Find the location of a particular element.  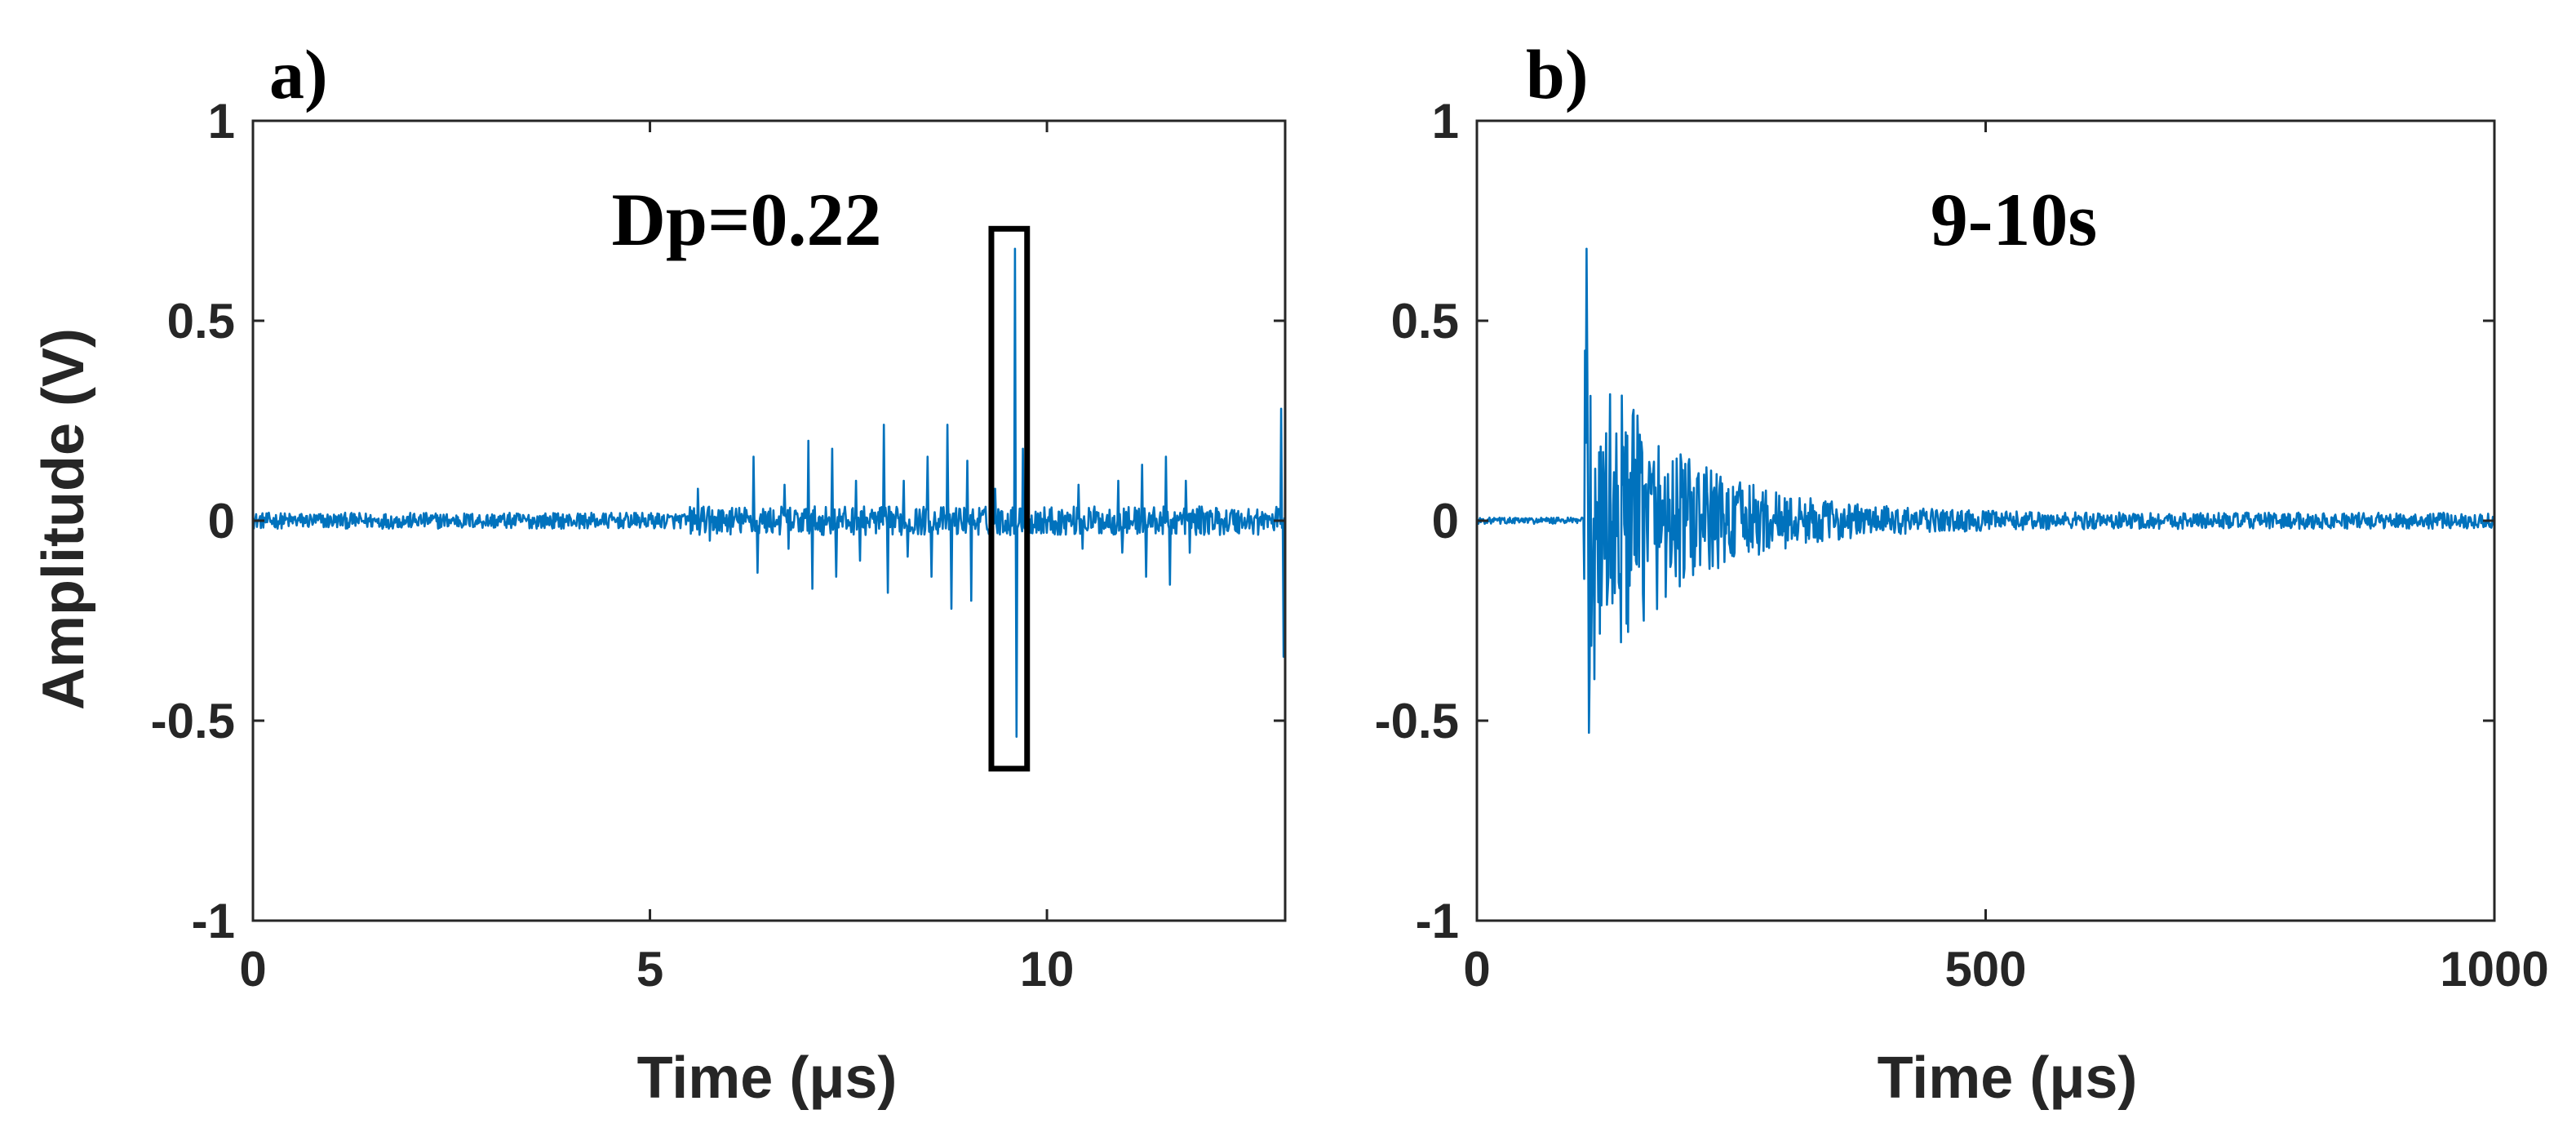

panel-b-annotation: 9-10s is located at coordinates (2014, 219).